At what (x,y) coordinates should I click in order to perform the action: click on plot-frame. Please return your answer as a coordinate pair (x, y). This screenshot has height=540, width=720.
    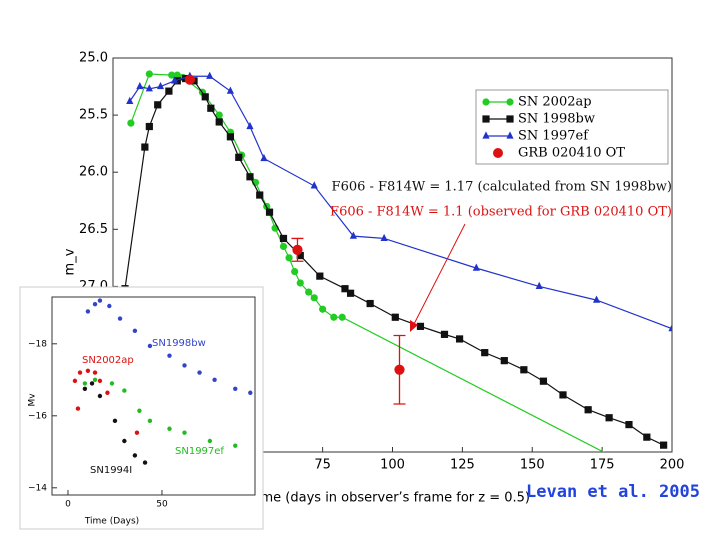
    Looking at the image, I should click on (153, 396).